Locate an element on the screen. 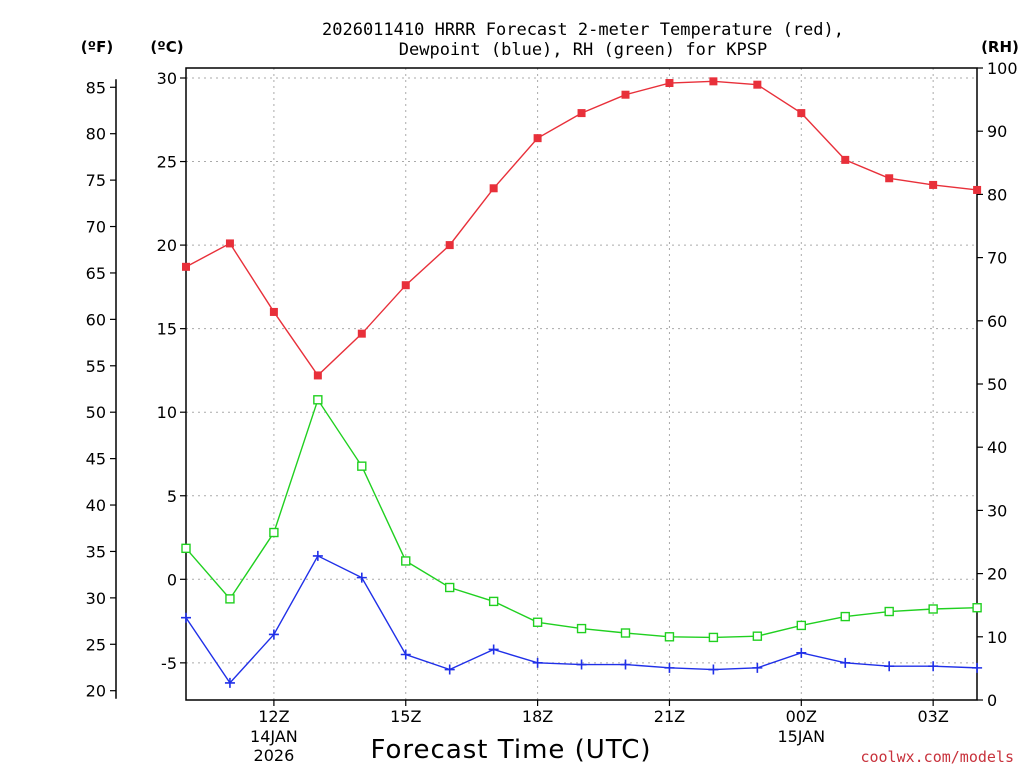  celsius-tick-label: 25 is located at coordinates (167, 162).